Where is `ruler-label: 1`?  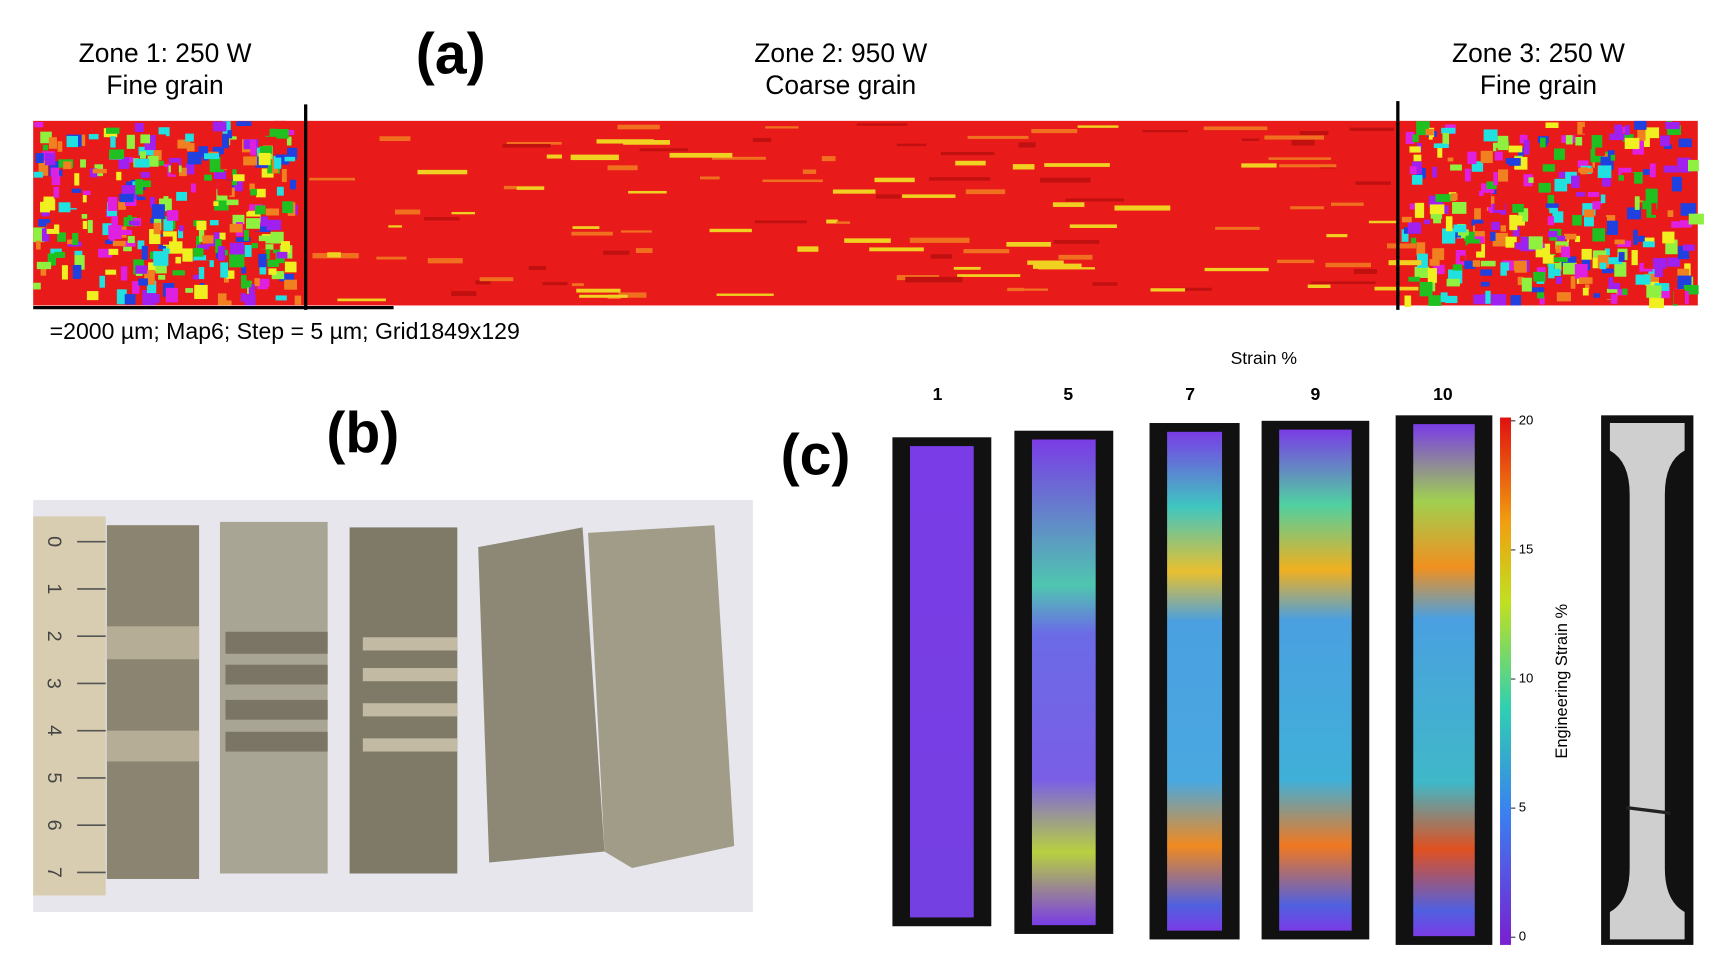
ruler-label: 1 is located at coordinates (54, 588).